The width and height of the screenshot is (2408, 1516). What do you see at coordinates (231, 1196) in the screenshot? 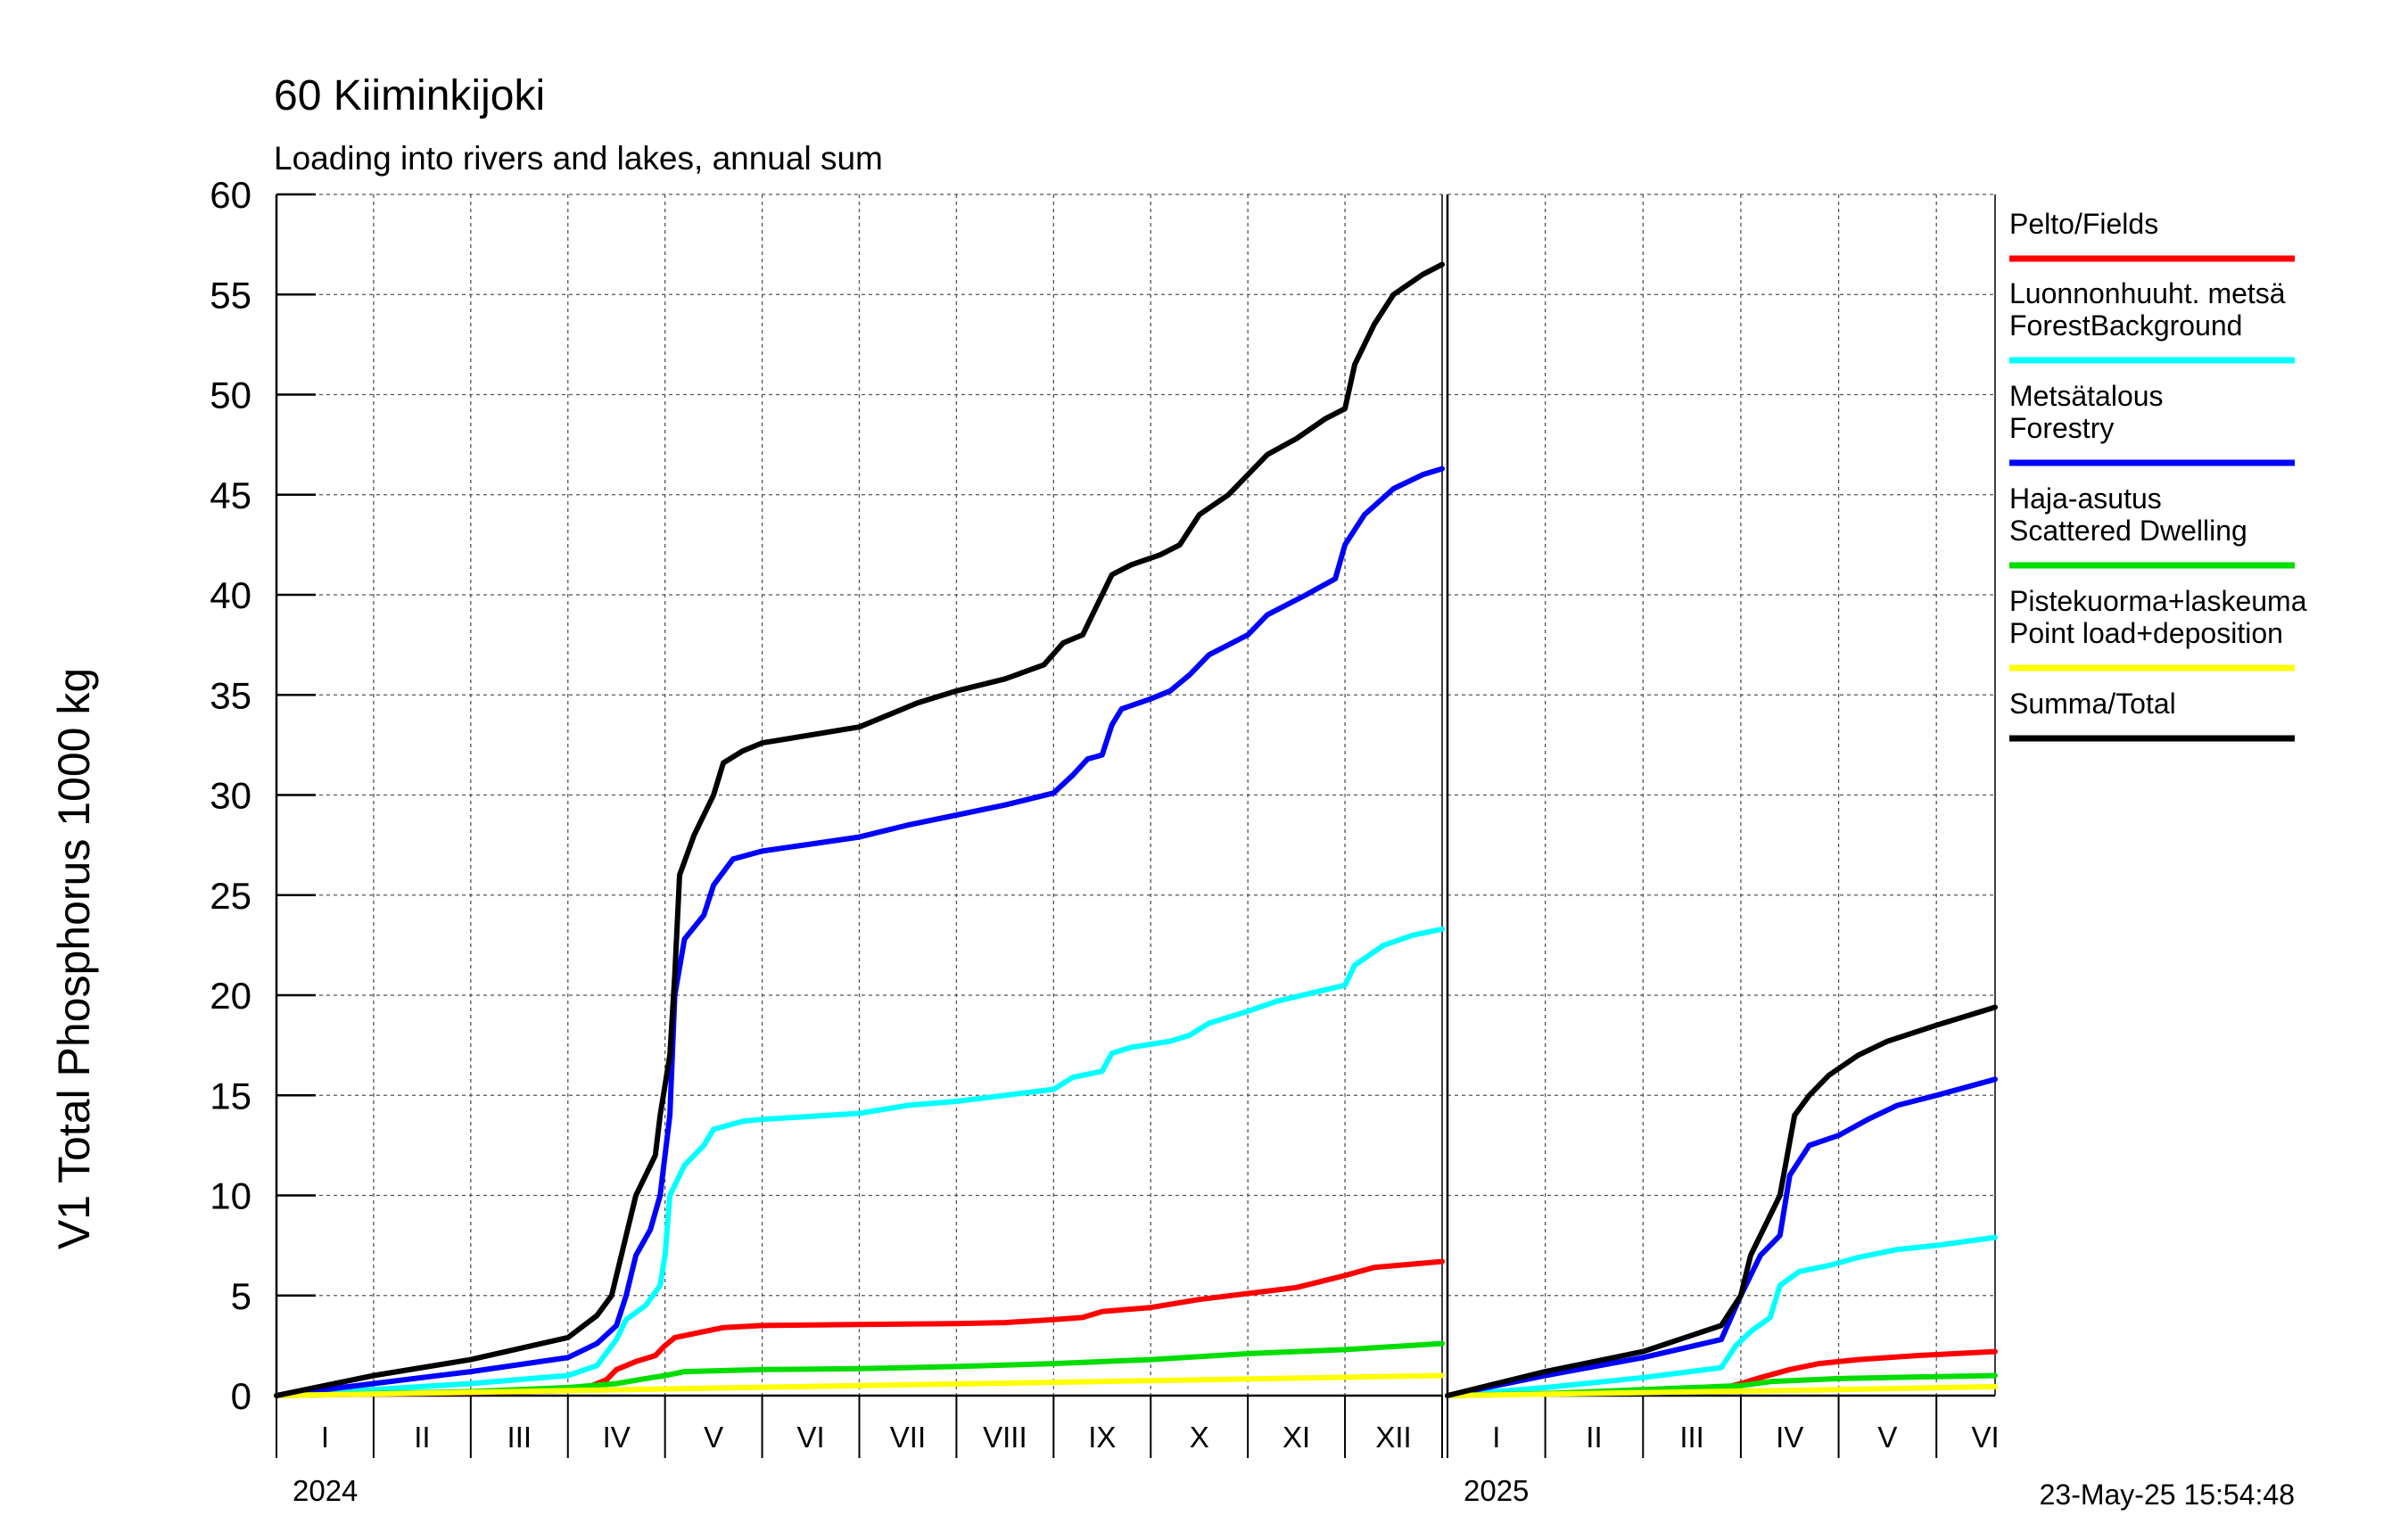
I see `y-tick-label: 10` at bounding box center [231, 1196].